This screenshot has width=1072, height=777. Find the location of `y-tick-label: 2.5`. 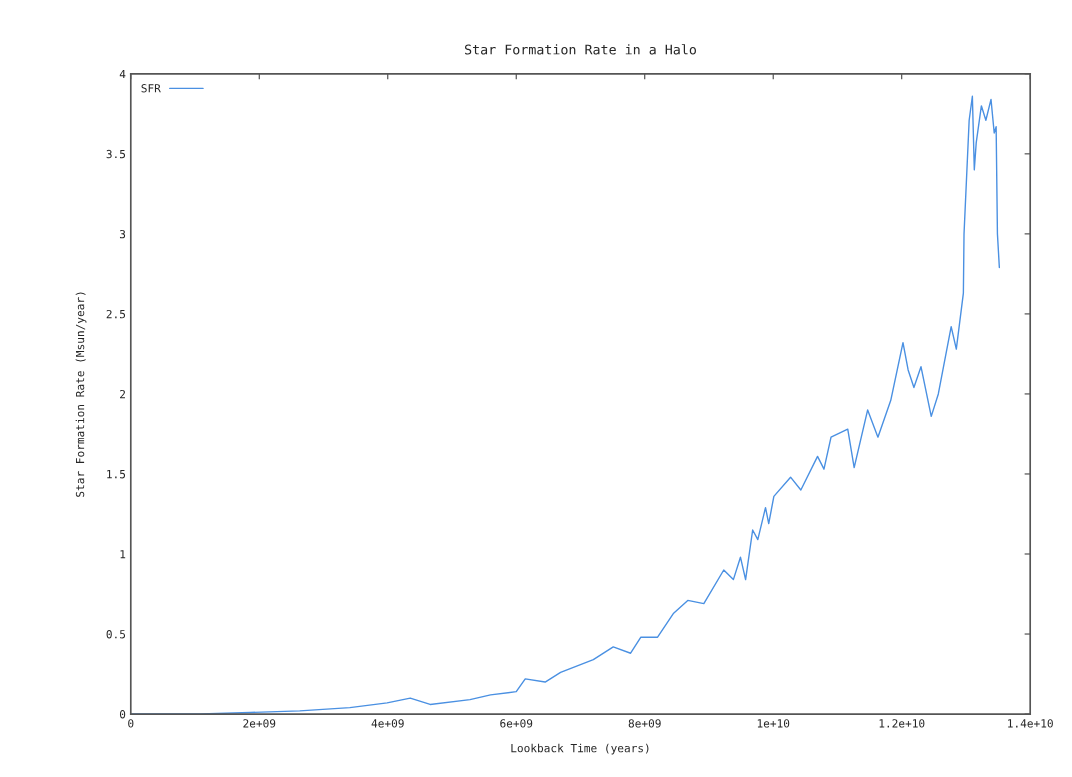

y-tick-label: 2.5 is located at coordinates (116, 314).